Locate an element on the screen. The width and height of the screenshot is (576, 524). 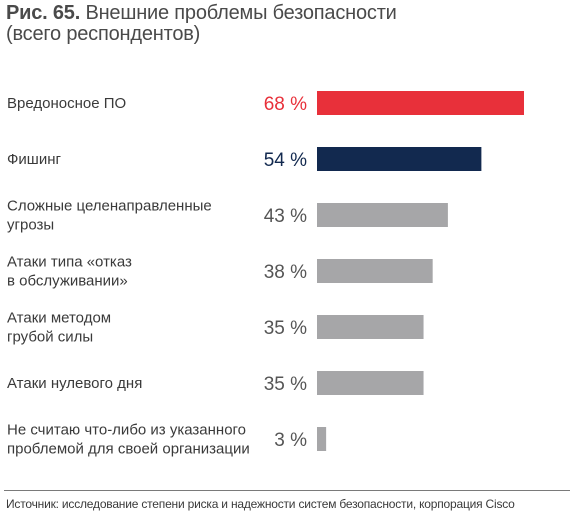
category-label-line: Атаки нулевого дня is located at coordinates (74, 383).